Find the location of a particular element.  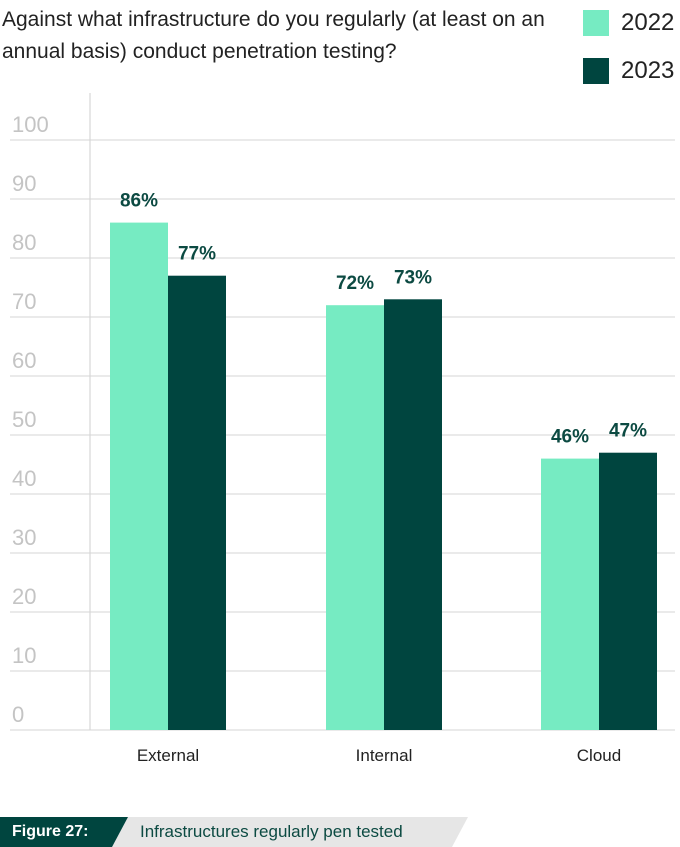

y-tick-label: 30 is located at coordinates (24, 537).